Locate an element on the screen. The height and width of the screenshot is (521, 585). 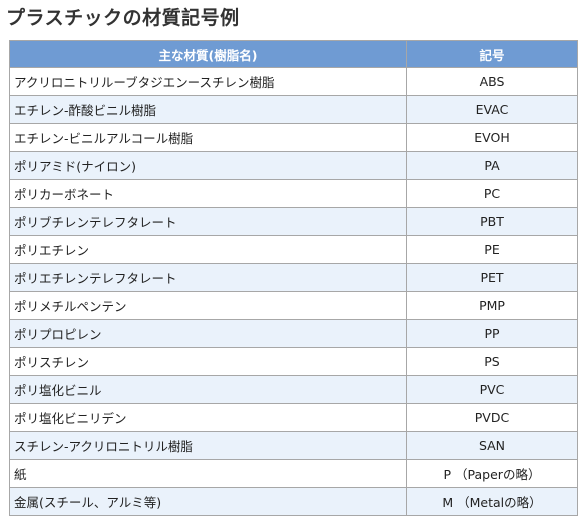
symbol-cell: PC is located at coordinates (492, 193).